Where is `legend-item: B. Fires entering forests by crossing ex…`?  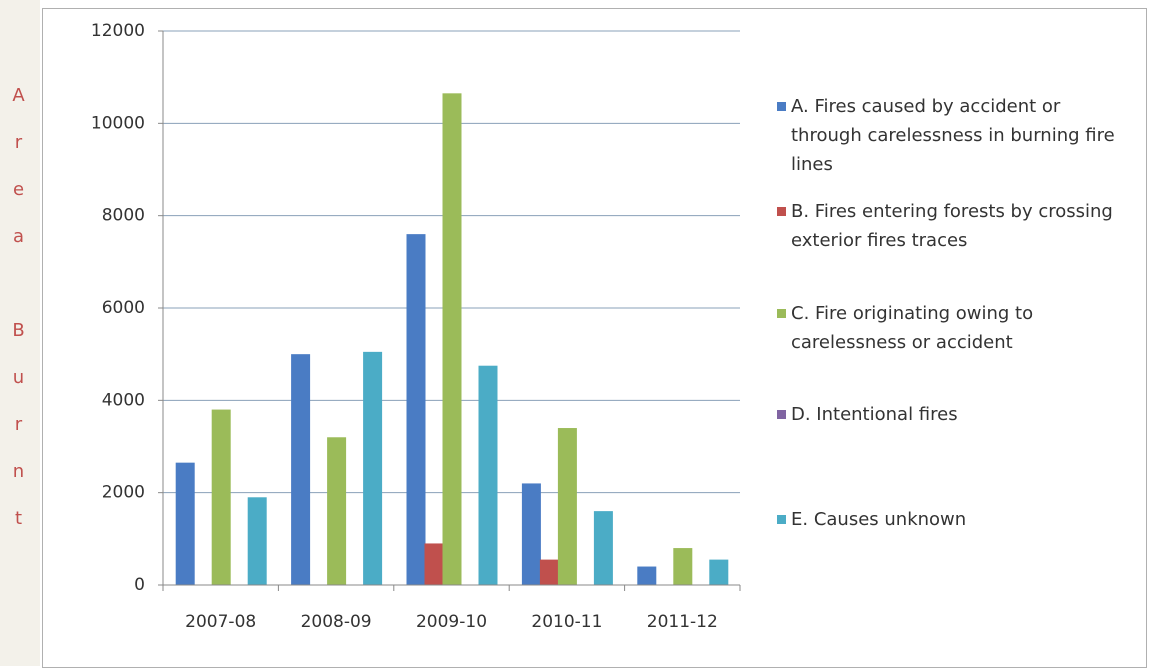
legend-item: B. Fires entering forests by crossing ex… is located at coordinates (947, 226).